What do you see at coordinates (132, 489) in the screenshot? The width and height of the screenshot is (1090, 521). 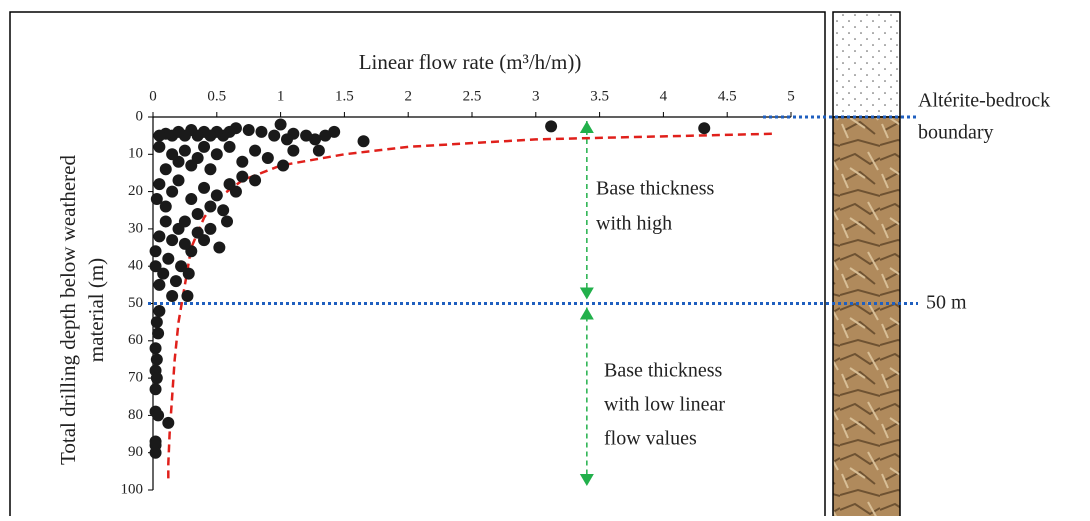 I see `y-tick-label: 100` at bounding box center [132, 489].